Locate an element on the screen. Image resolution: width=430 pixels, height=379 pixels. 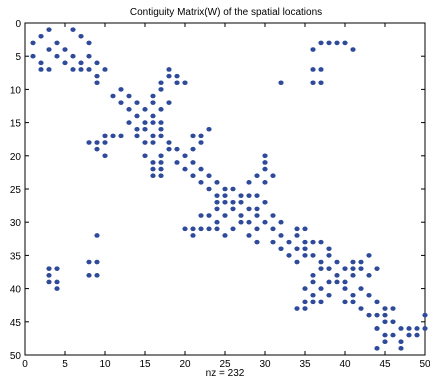
x-tick-label: 40 is located at coordinates (345, 364).